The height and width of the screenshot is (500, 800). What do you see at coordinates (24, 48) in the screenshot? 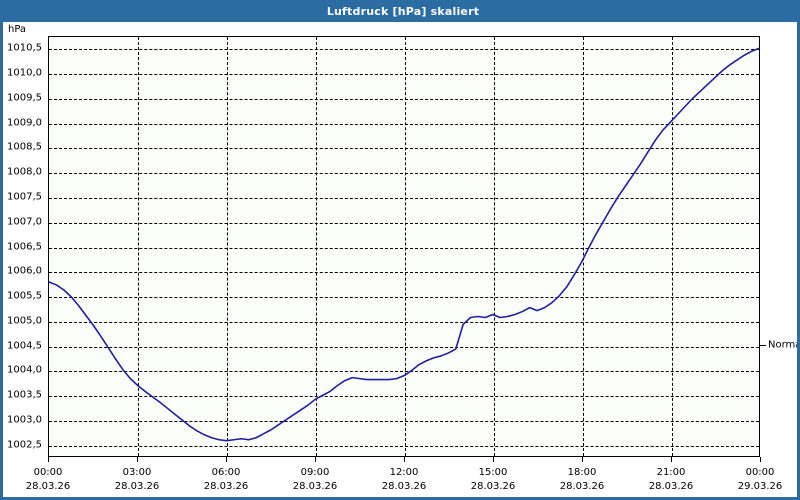
I see `y-axis-tick-label: 1010,5` at bounding box center [24, 48].